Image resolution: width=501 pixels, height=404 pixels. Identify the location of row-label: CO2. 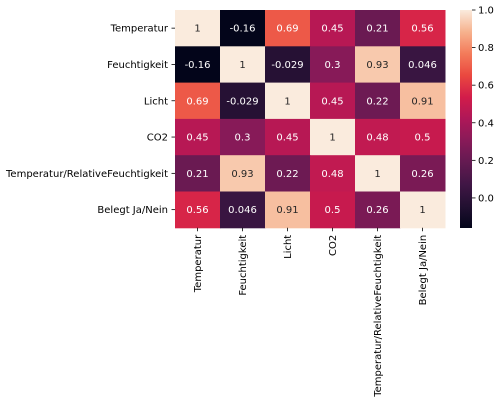
(157, 138).